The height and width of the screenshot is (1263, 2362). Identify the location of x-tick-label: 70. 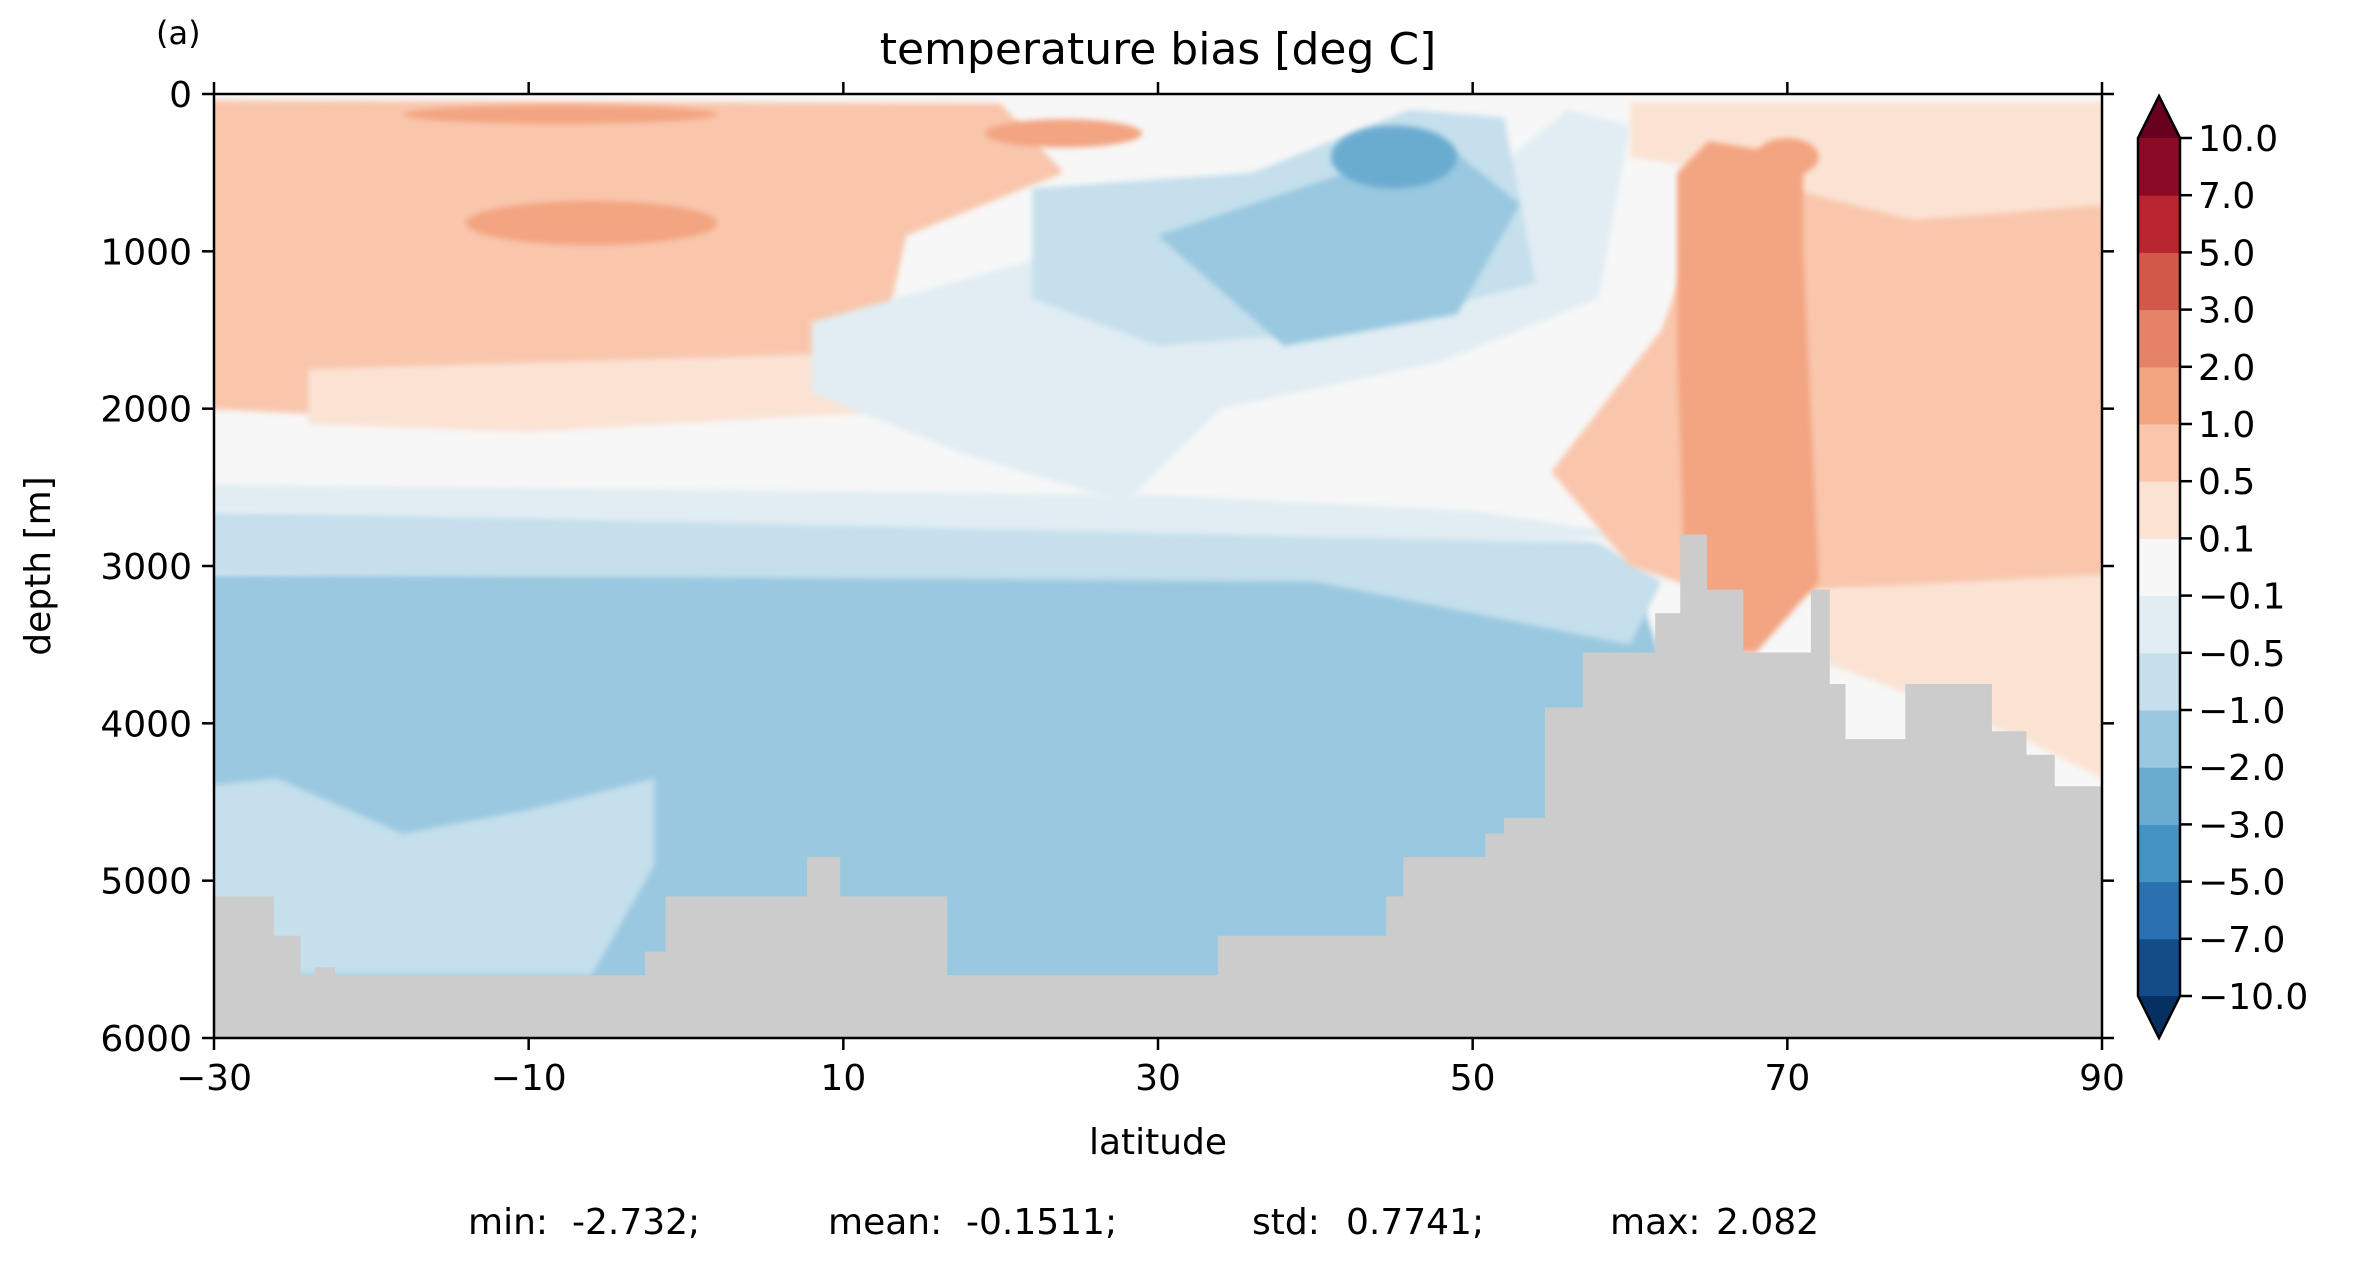
(1787, 1078).